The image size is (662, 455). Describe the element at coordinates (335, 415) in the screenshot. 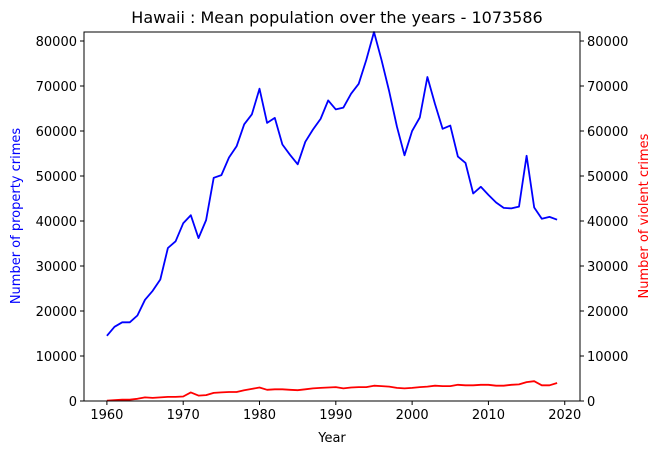

I see `x-tick-label: 1990` at that location.